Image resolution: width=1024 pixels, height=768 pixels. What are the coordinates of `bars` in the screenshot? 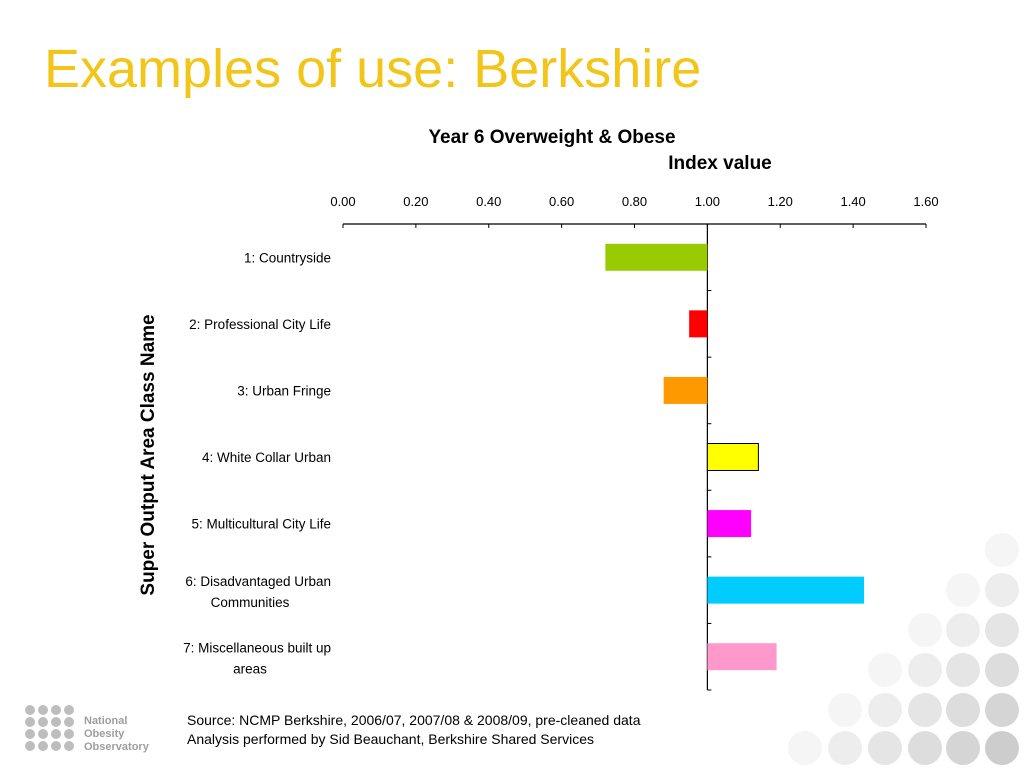 It's located at (735, 457).